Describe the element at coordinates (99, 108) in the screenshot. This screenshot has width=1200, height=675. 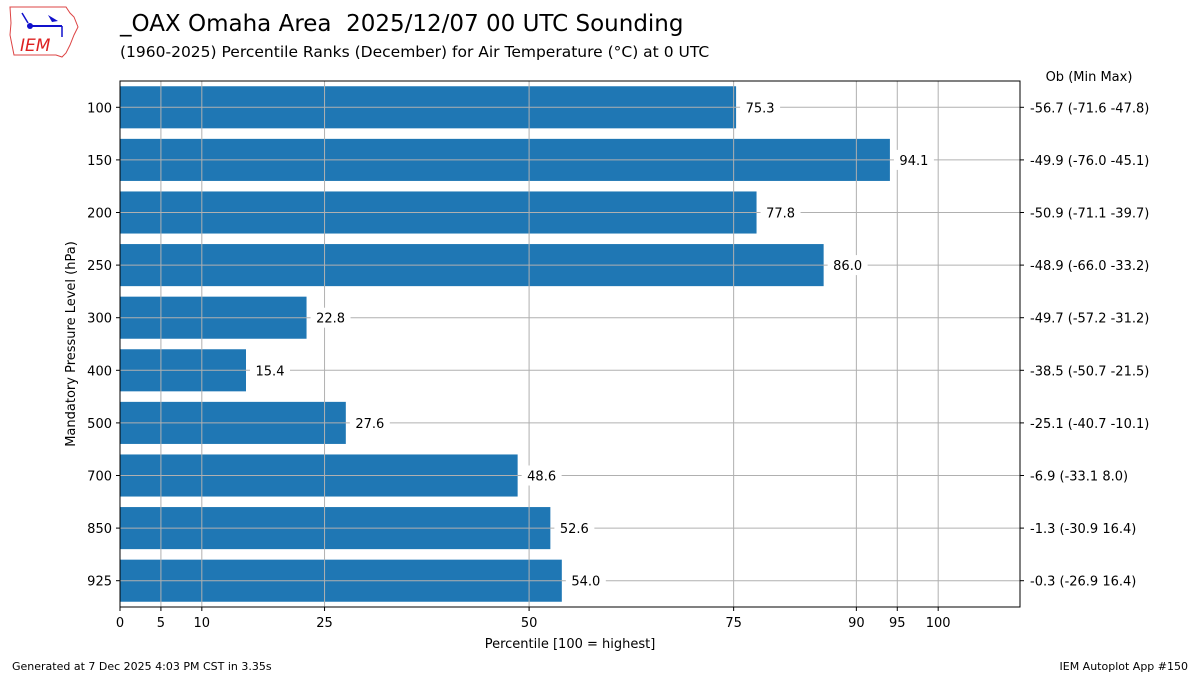
I see `y-tick-label: 100` at that location.